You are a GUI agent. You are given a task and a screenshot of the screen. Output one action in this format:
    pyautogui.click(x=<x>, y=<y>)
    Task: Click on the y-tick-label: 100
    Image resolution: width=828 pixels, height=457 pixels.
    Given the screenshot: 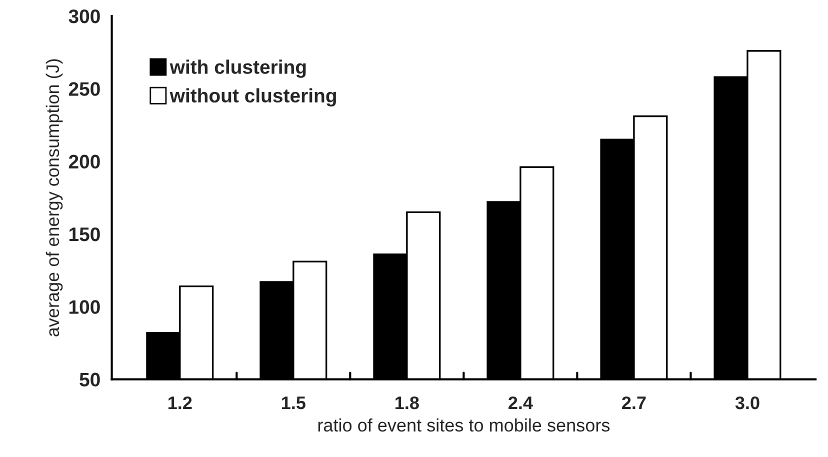 What is the action you would take?
    pyautogui.click(x=84, y=307)
    